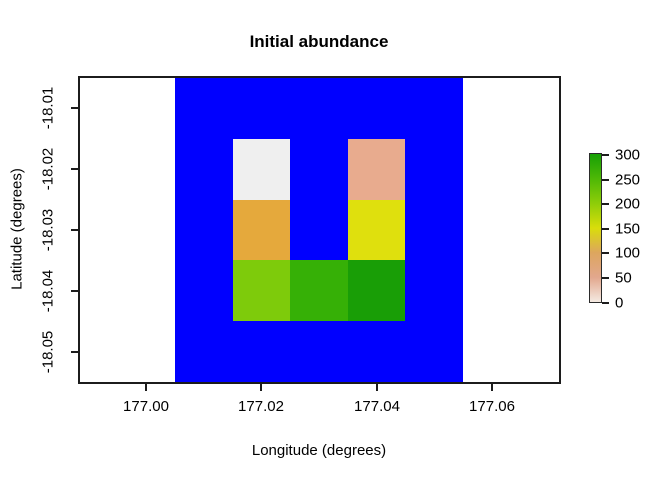 The width and height of the screenshot is (672, 480). I want to click on colorbar, so click(595, 228).